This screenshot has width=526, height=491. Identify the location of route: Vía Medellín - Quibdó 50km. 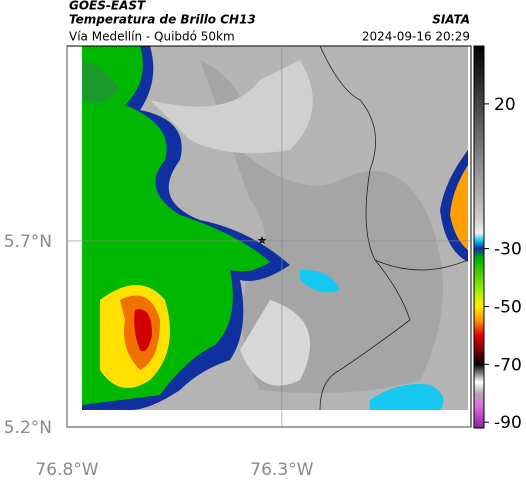
(152, 37).